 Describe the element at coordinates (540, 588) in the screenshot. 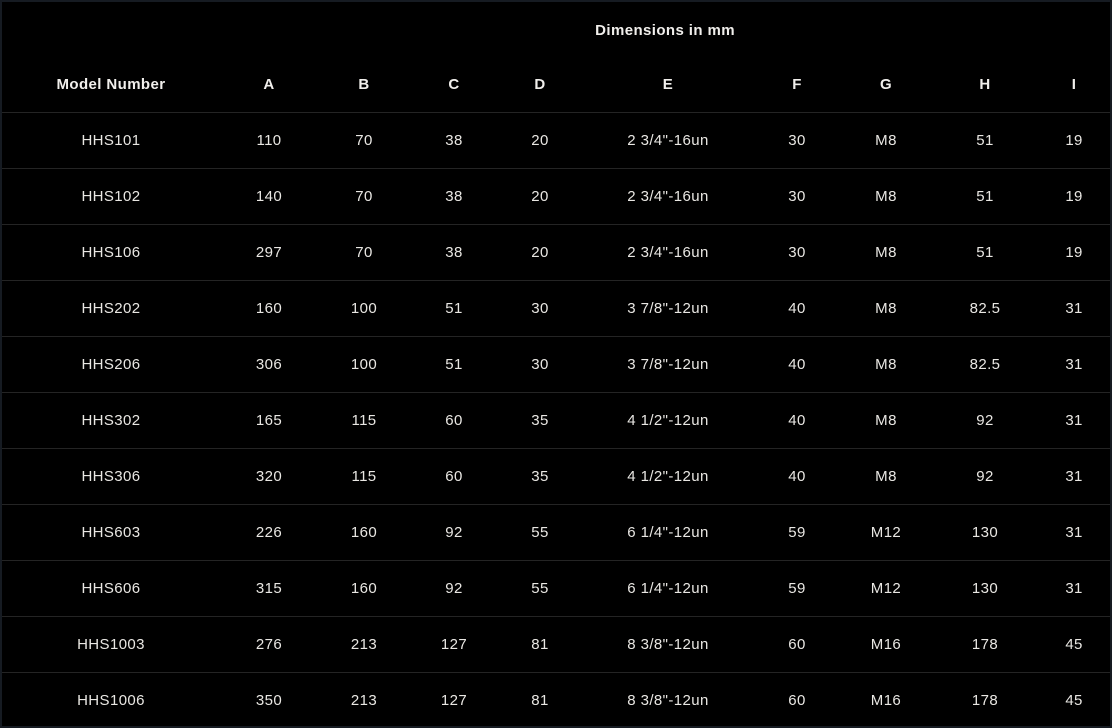

I see `dimension-value-cell: 55` at that location.